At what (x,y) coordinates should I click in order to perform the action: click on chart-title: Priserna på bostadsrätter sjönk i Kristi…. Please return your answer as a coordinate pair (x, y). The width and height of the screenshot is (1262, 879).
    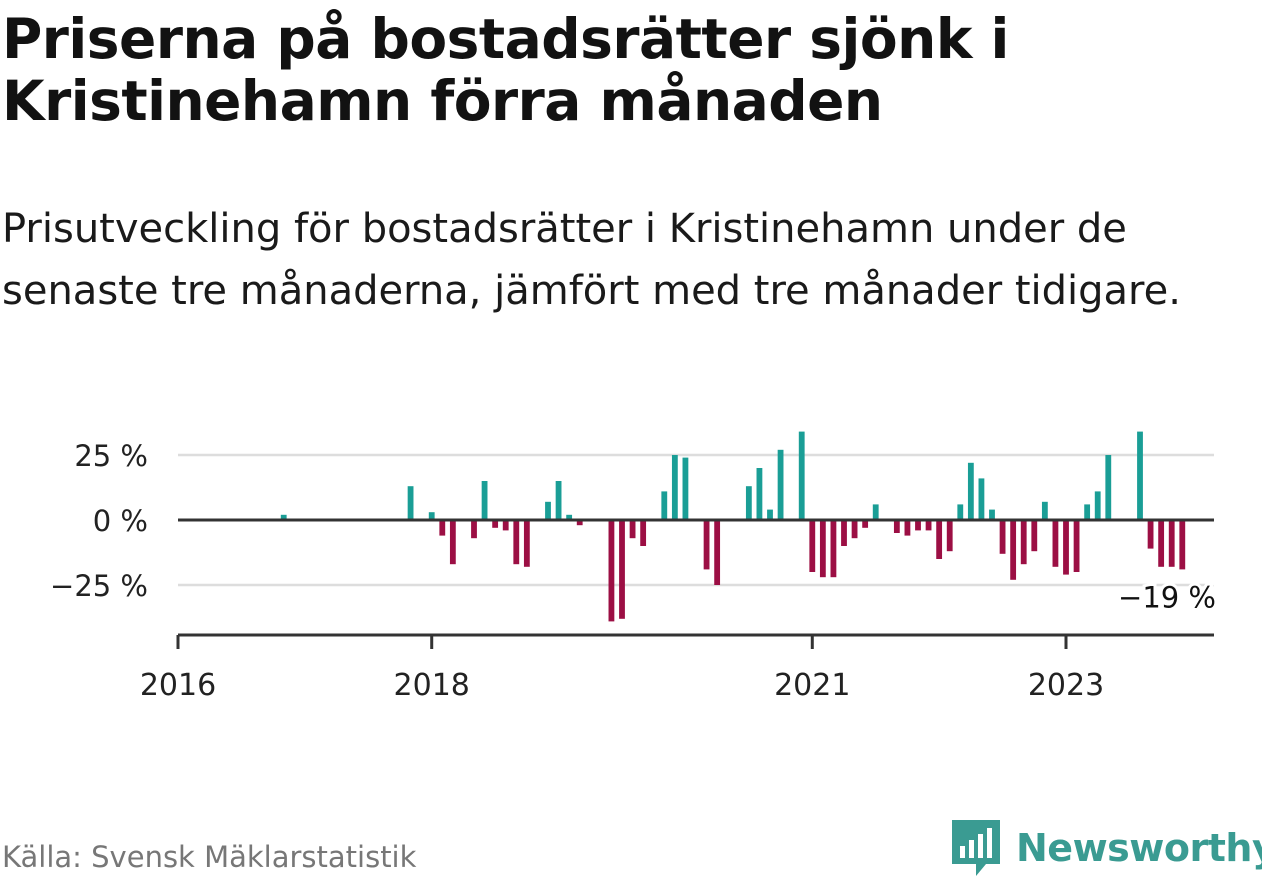
    Looking at the image, I should click on (505, 70).